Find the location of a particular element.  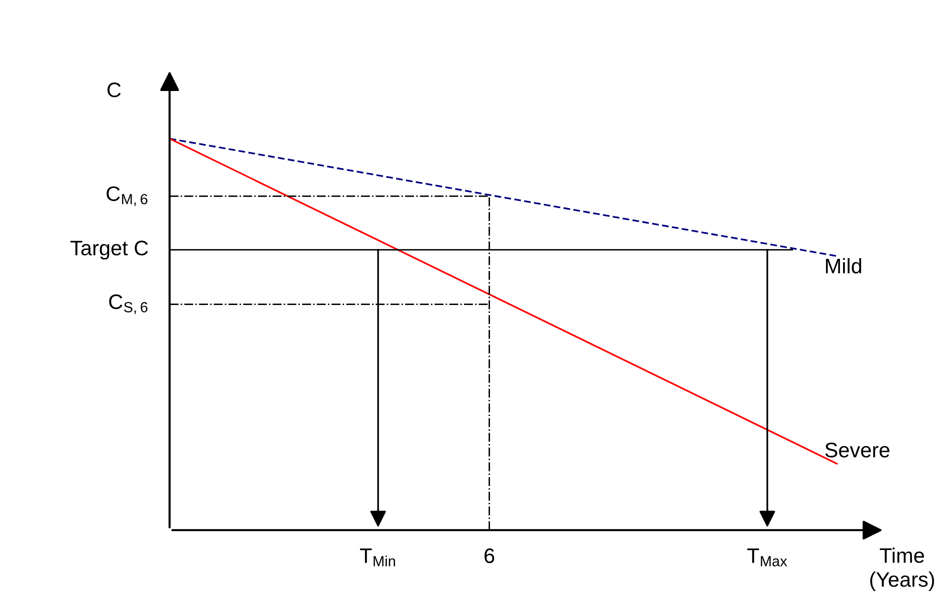

ref-line-label: C$_{M,6}$ is located at coordinates (127, 196).